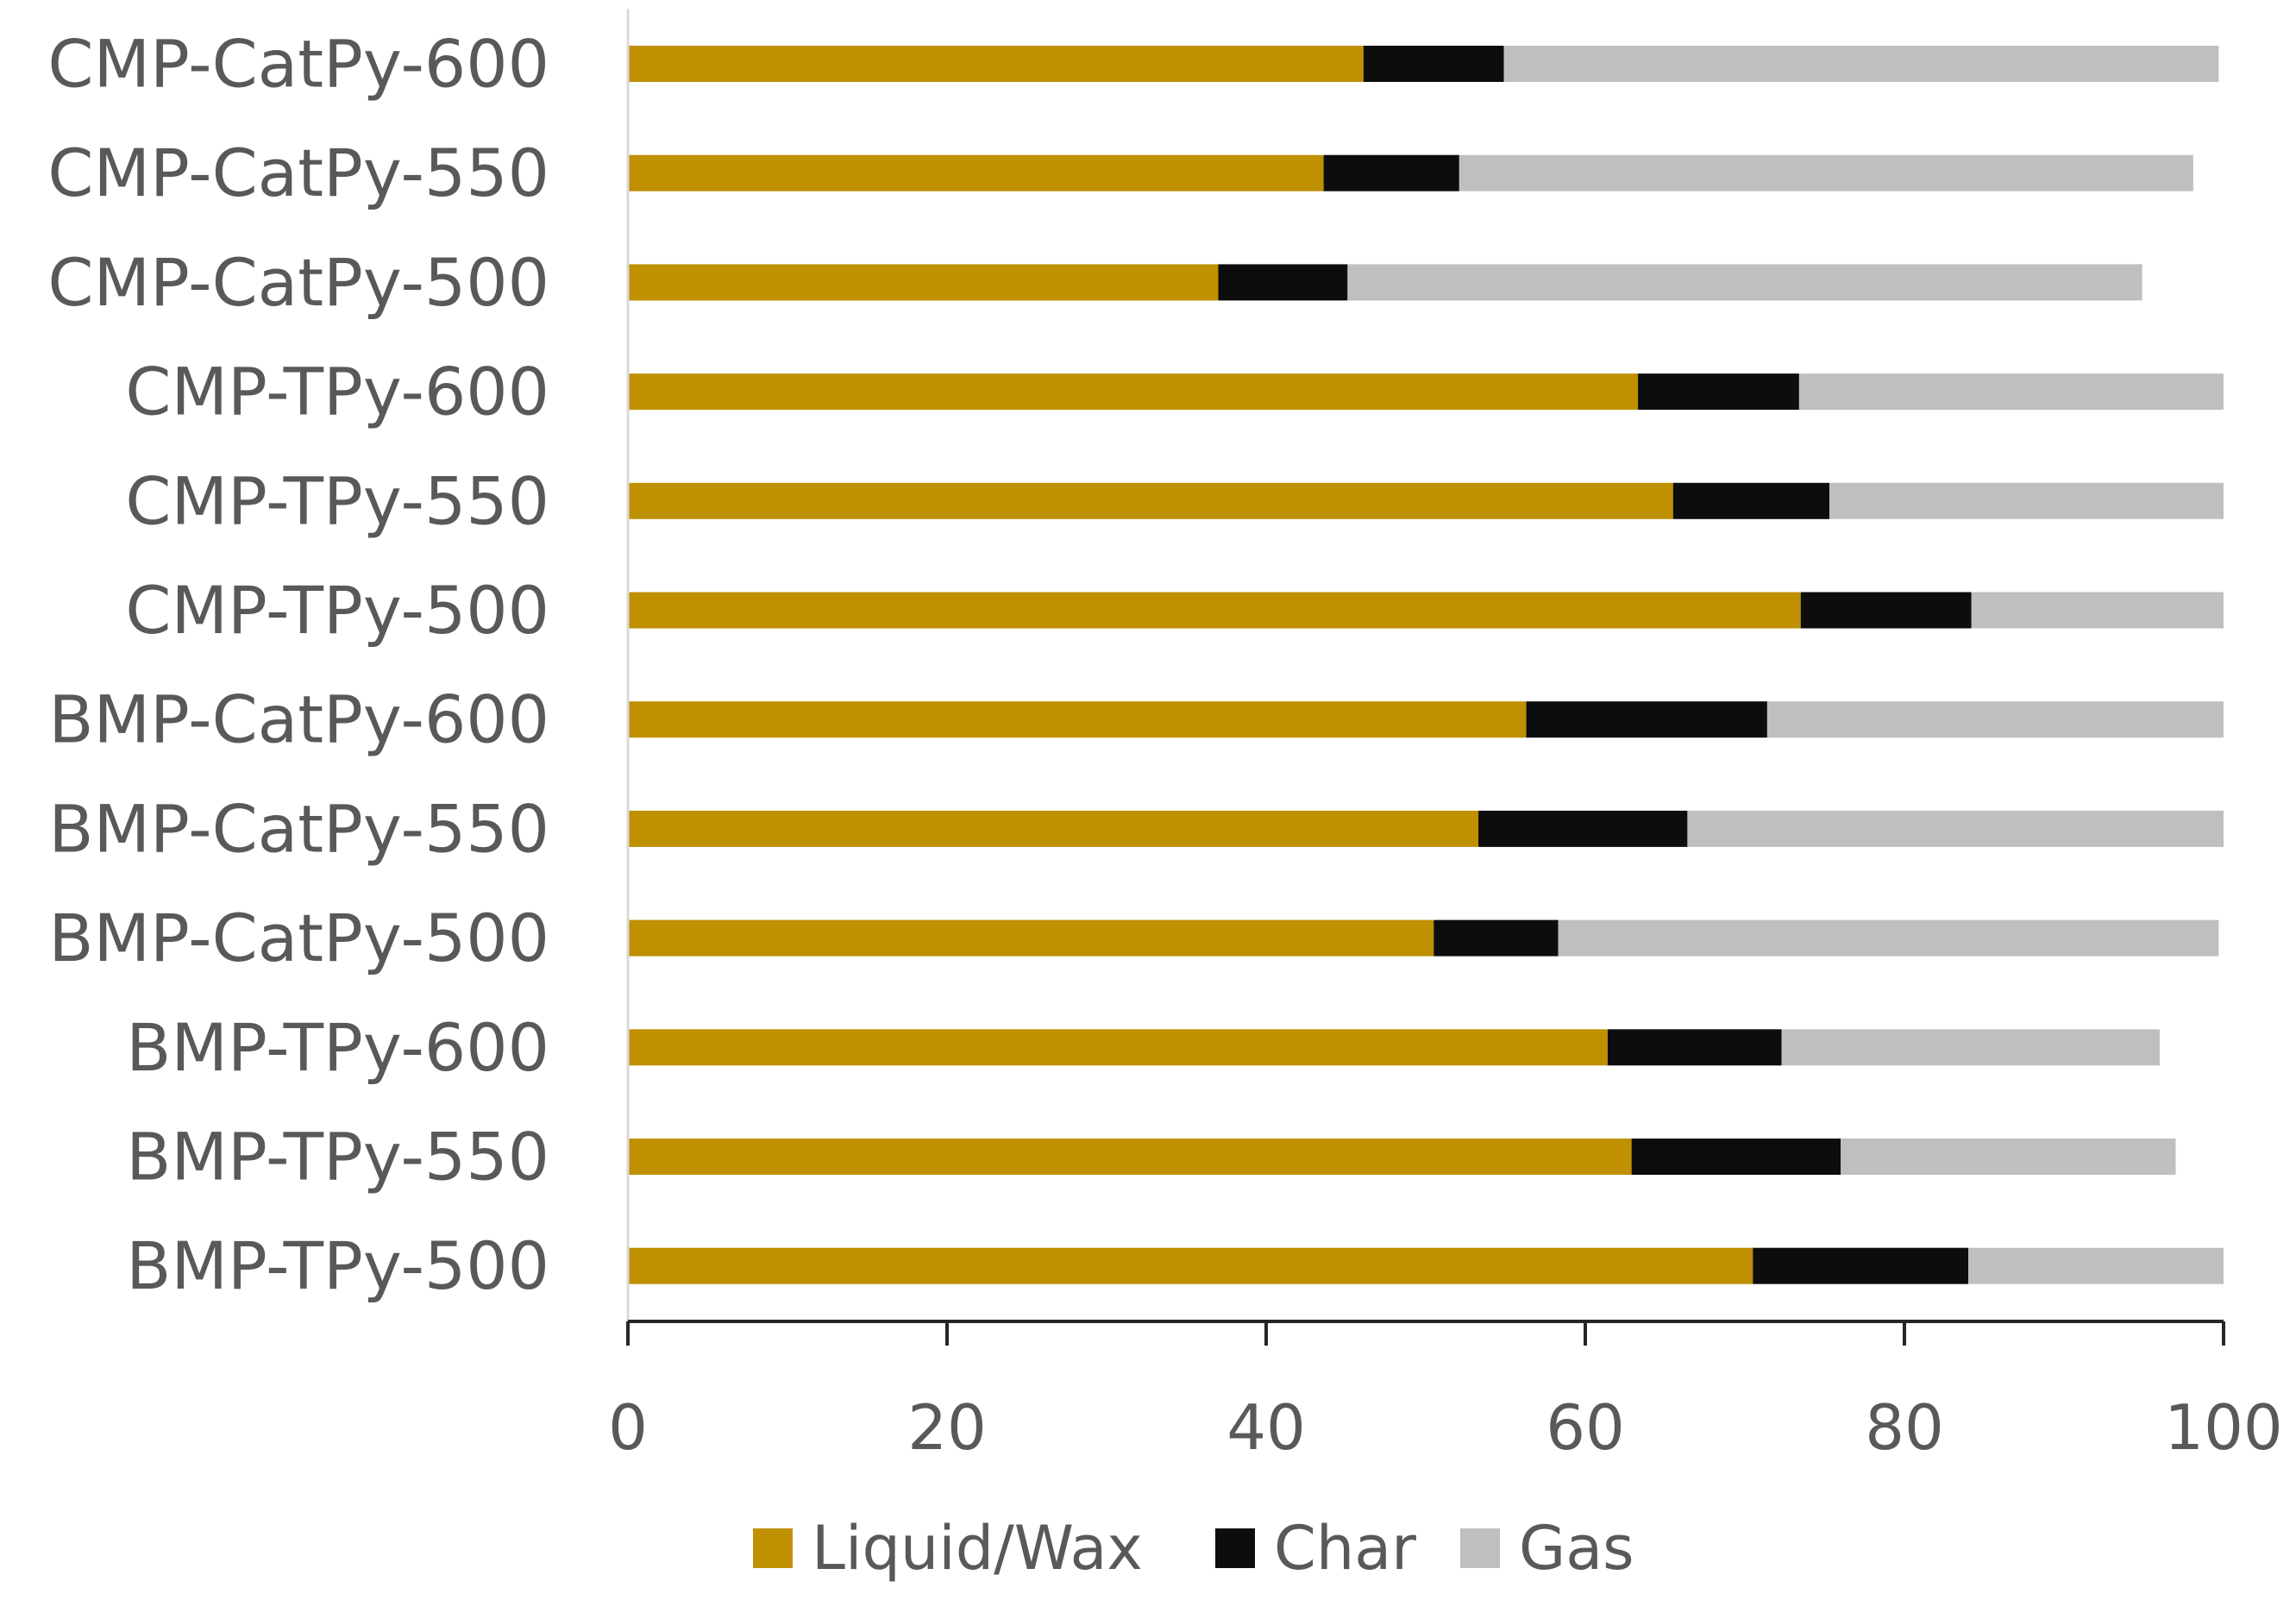  I want to click on category-label: BMP-TPy-550, so click(337, 1157).